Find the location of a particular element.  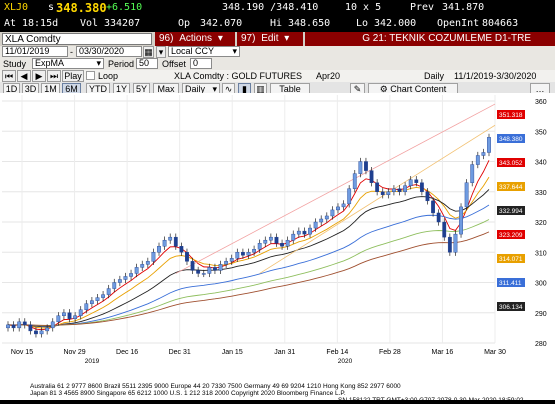

security-input: XLA Comdty is located at coordinates (77, 39).